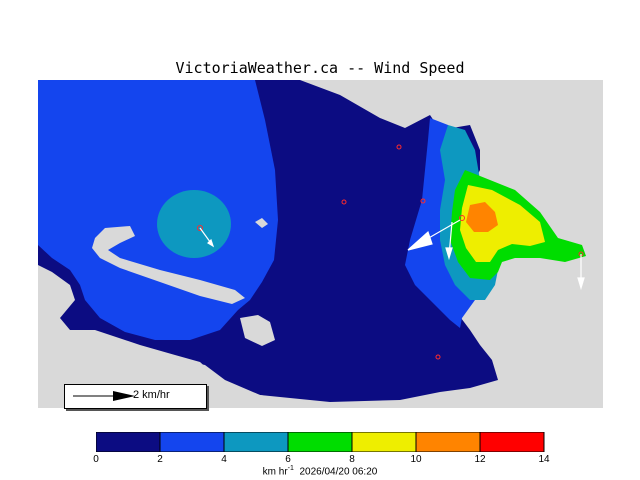  What do you see at coordinates (338, 472) in the screenshot?
I see `timestamp: 2026/04/20 06:20` at bounding box center [338, 472].